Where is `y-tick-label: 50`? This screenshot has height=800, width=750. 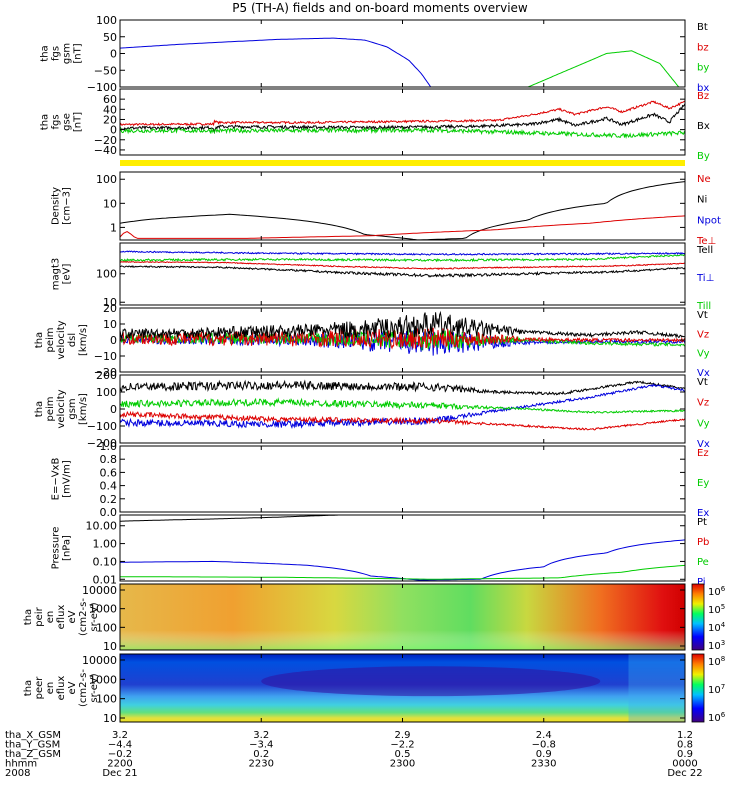 y-tick-label: 50 is located at coordinates (110, 37).